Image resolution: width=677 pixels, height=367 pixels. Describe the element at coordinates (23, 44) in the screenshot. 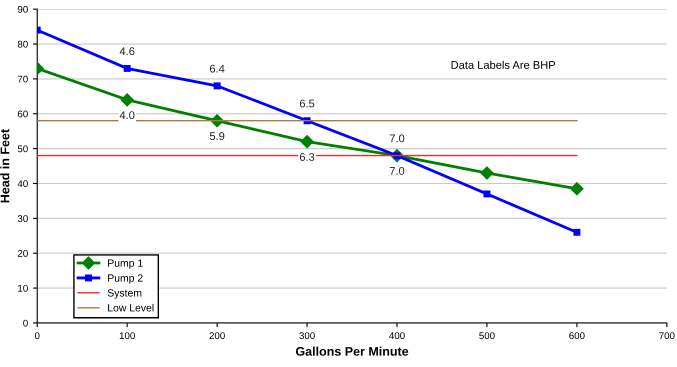

I see `y-tick-label: 80` at that location.